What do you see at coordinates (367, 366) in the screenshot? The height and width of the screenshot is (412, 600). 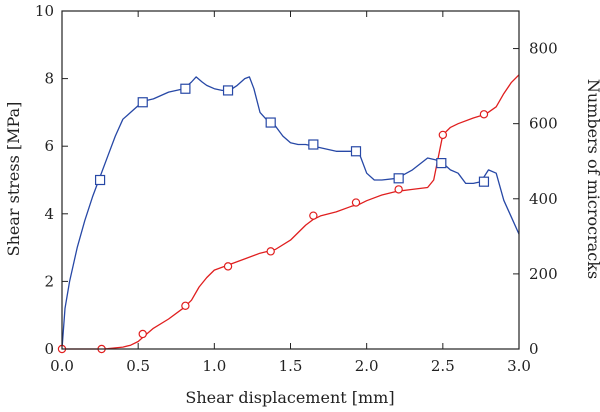 I see `x-tick-label: 2.0` at bounding box center [367, 366].